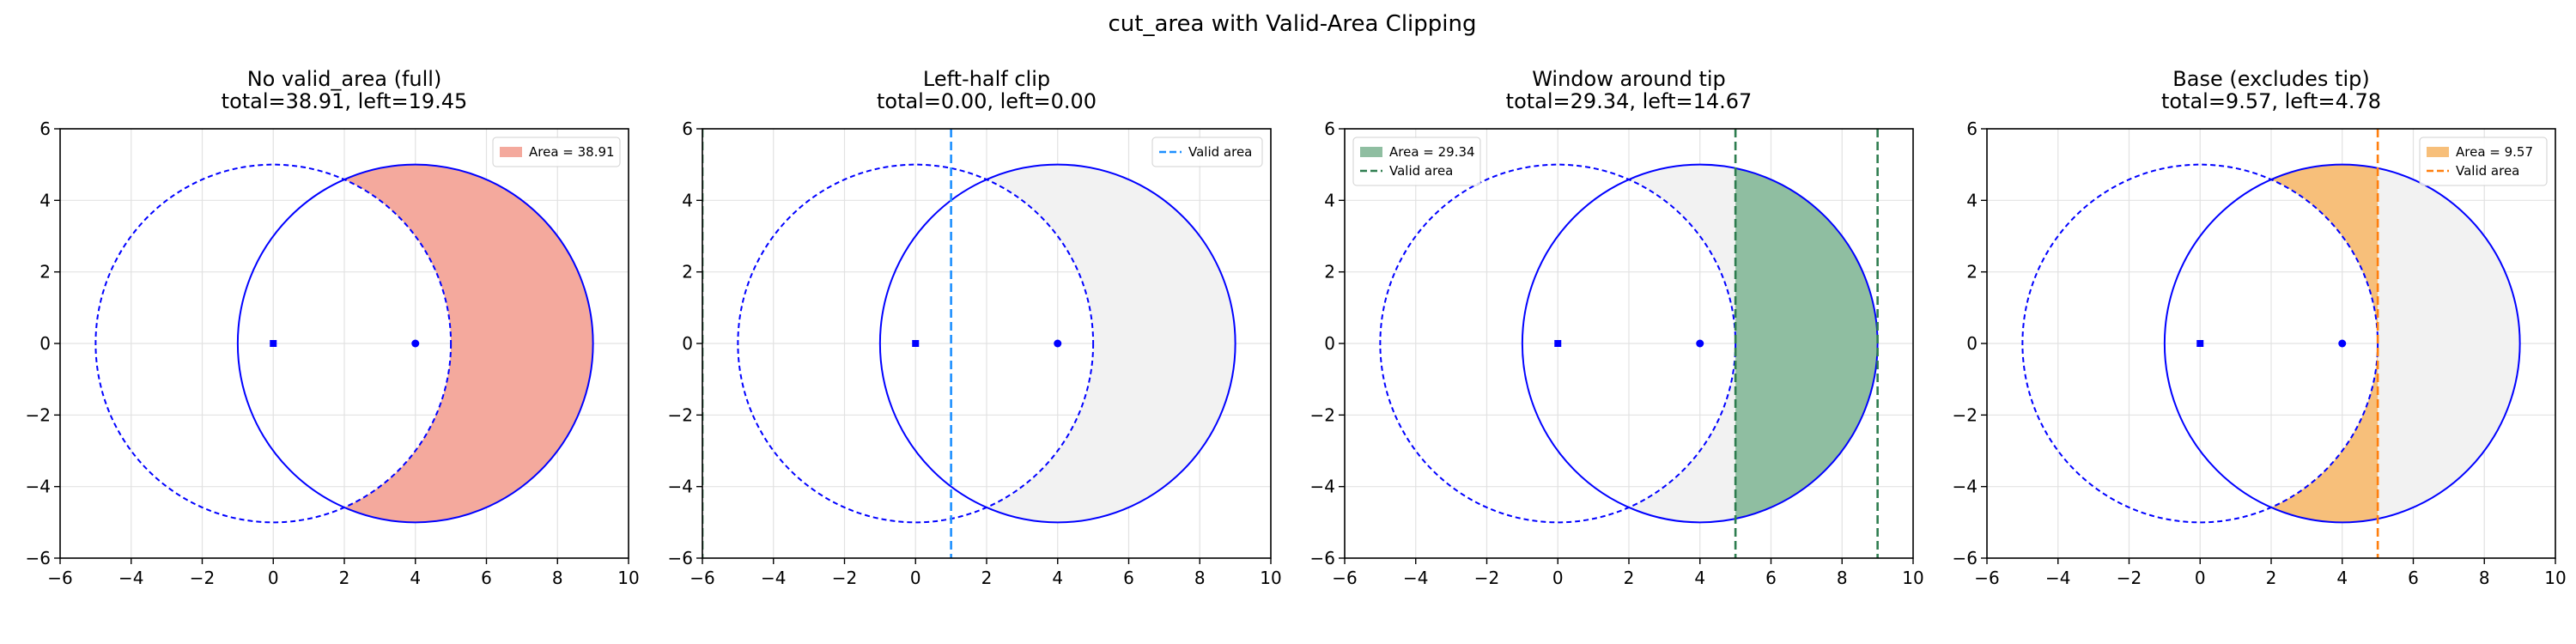 This screenshot has height=644, width=2576. I want to click on legend: Area = 29.34 Valid area, so click(1416, 161).